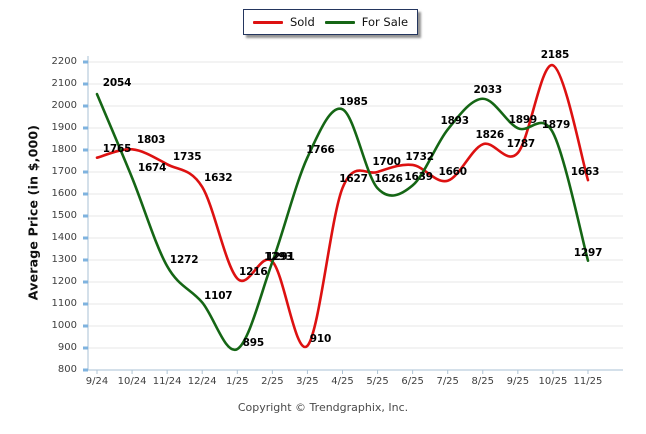 This screenshot has width=646, height=434. Describe the element at coordinates (152, 167) in the screenshot. I see `data-label-for-sale: 1674` at that location.